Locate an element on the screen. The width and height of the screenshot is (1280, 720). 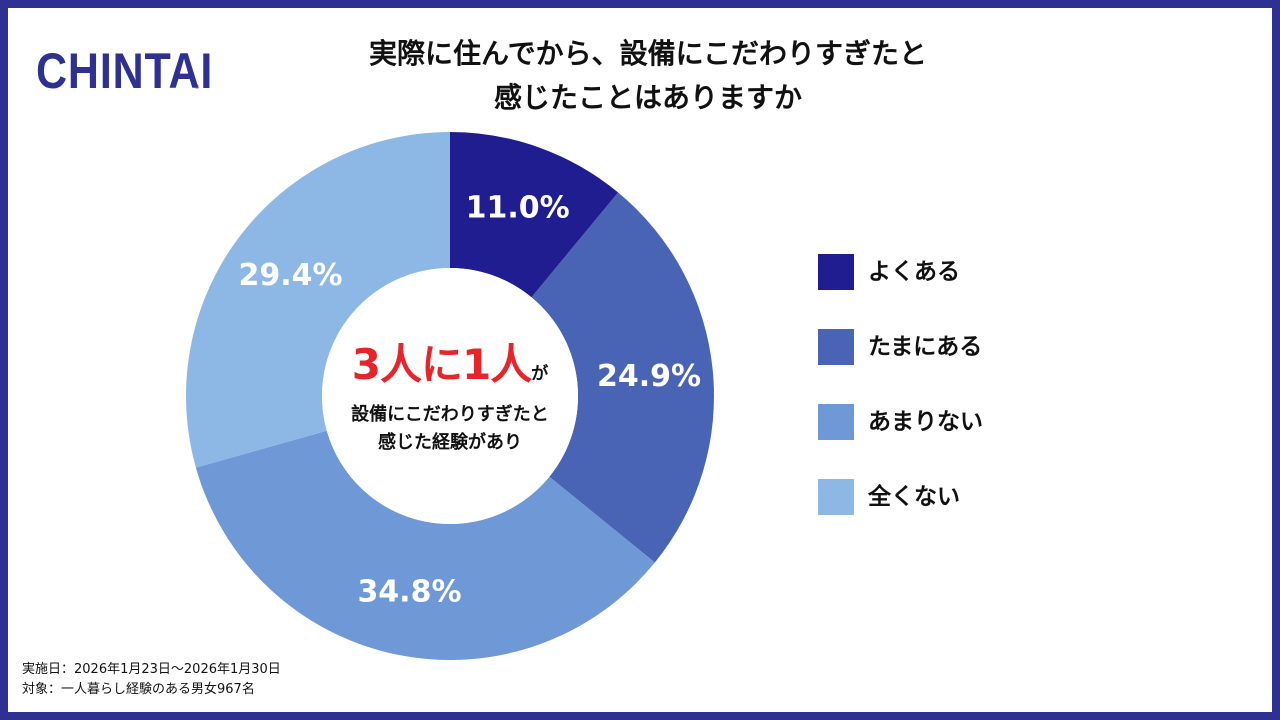
slice-data-label-1: 11.0% is located at coordinates (518, 207).